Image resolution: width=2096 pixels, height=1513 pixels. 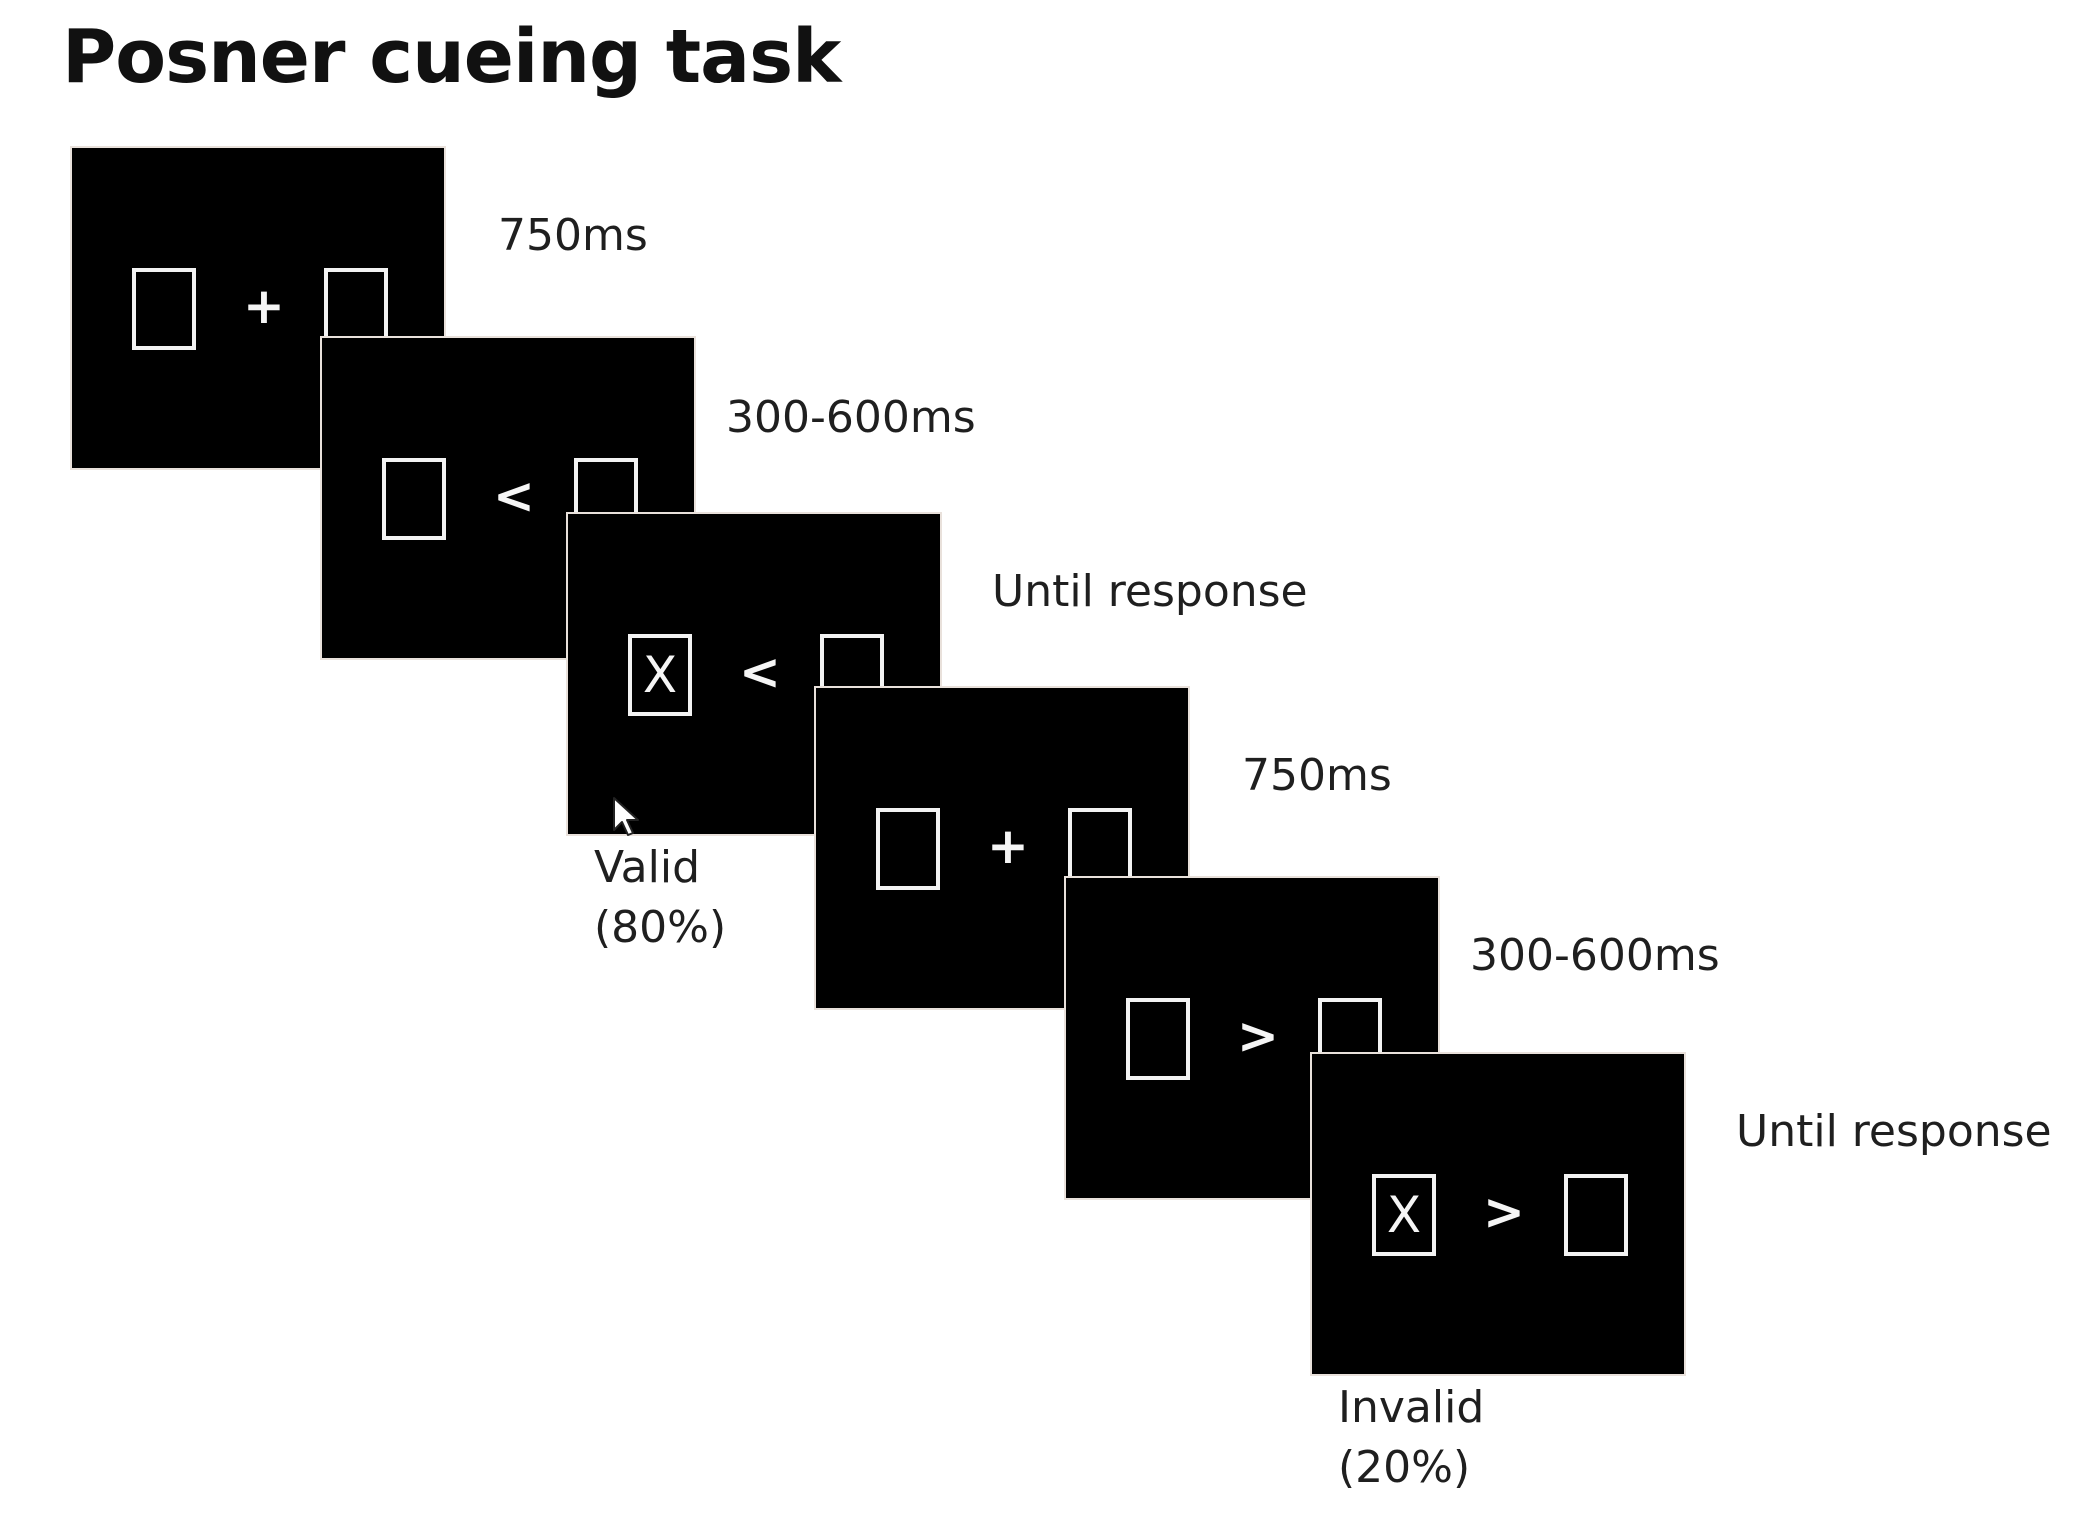 I want to click on condition-percent: (80%), so click(x=660, y=927).